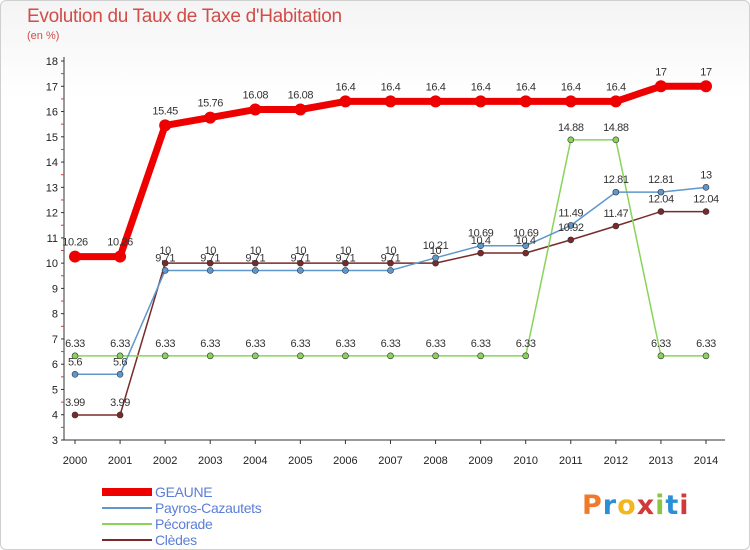 The image size is (750, 550). Describe the element at coordinates (684, 505) in the screenshot. I see `brand-letter: i` at that location.